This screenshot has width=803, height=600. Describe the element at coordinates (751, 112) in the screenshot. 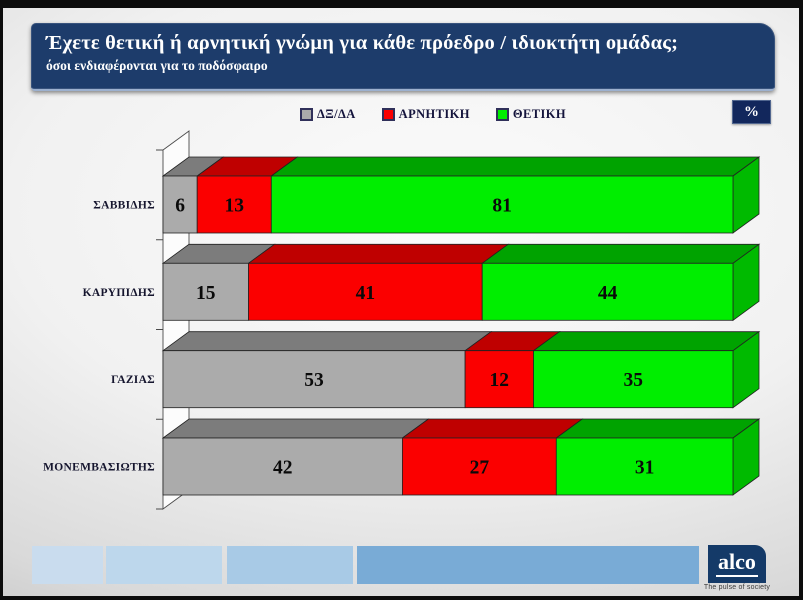

I see `percent-badge: %` at that location.